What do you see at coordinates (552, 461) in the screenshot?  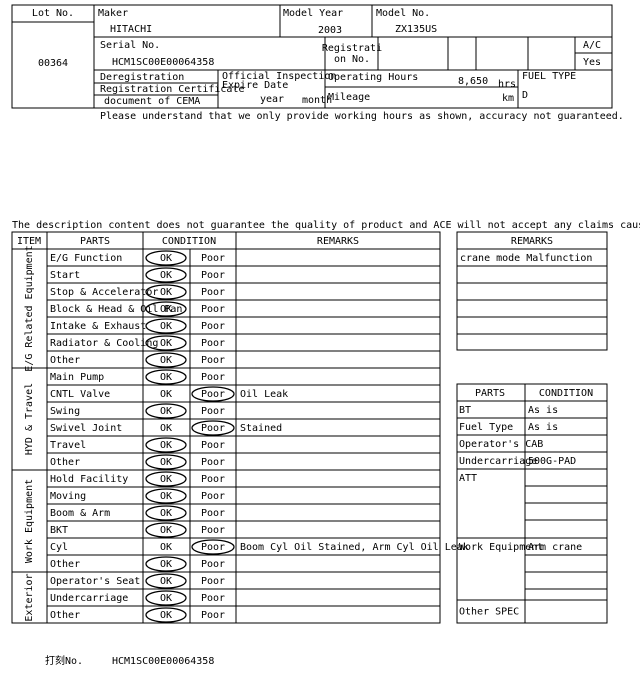 I see `label: 500G-PAD` at bounding box center [552, 461].